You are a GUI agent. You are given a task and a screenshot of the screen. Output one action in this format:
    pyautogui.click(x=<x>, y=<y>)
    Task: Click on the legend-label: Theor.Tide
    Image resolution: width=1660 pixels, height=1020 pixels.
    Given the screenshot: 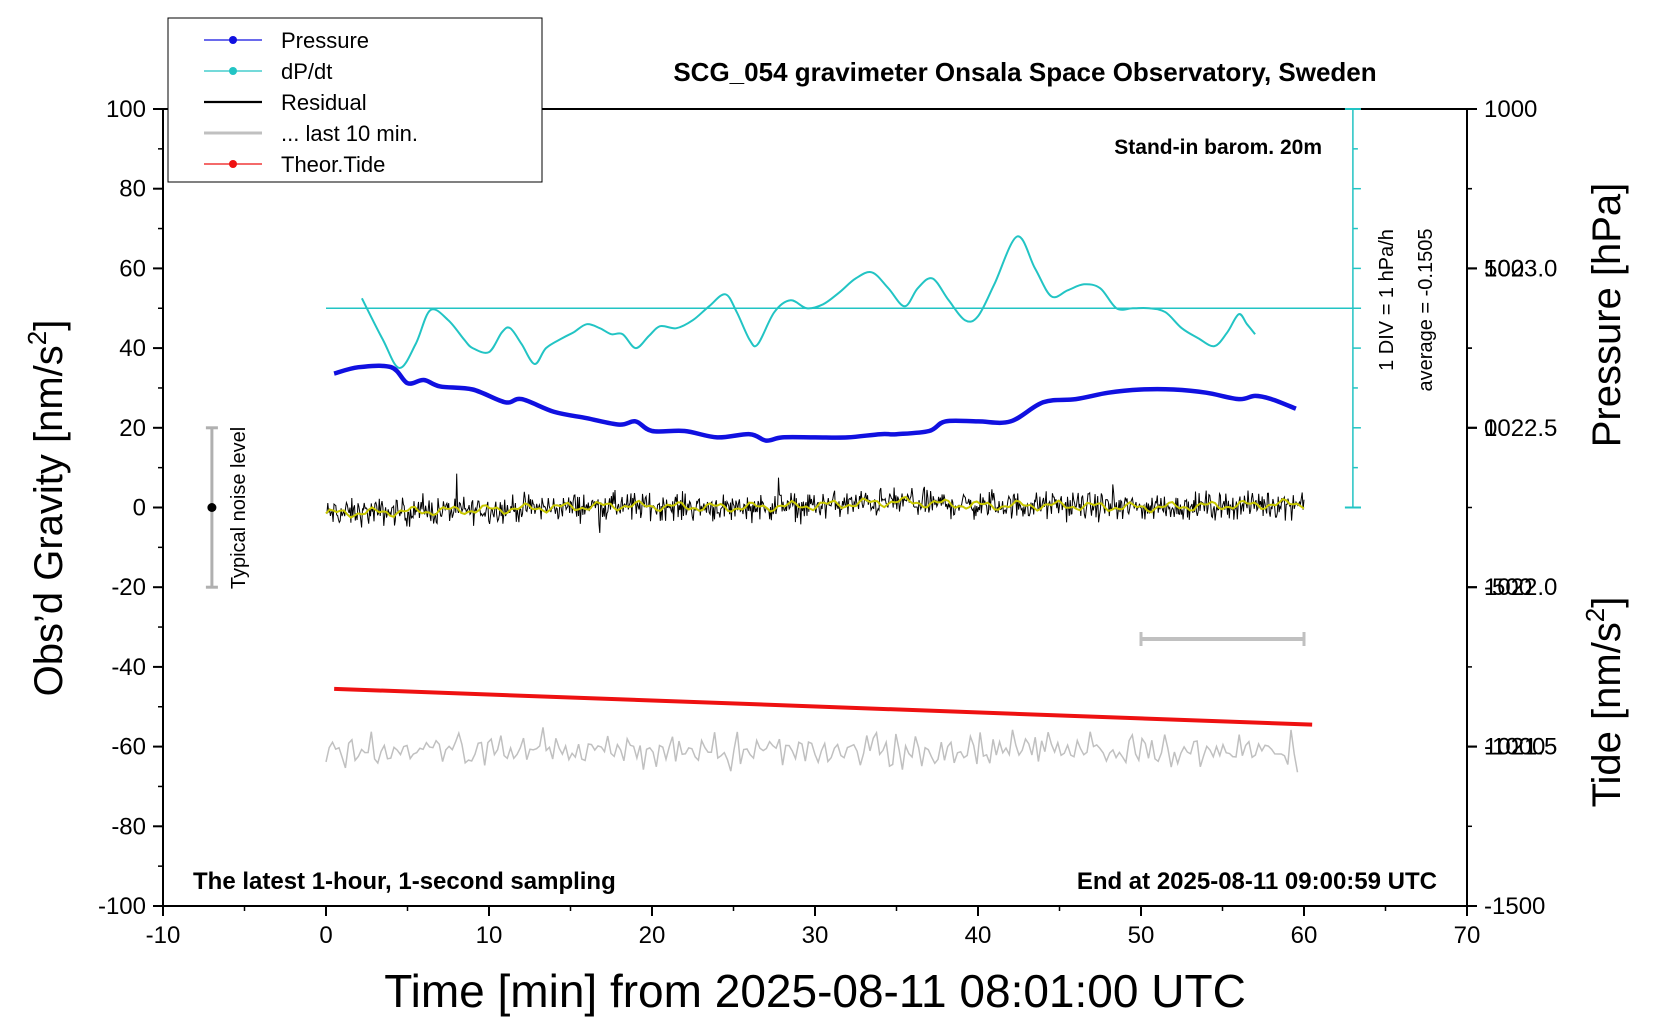 What is the action you would take?
    pyautogui.click(x=333, y=164)
    